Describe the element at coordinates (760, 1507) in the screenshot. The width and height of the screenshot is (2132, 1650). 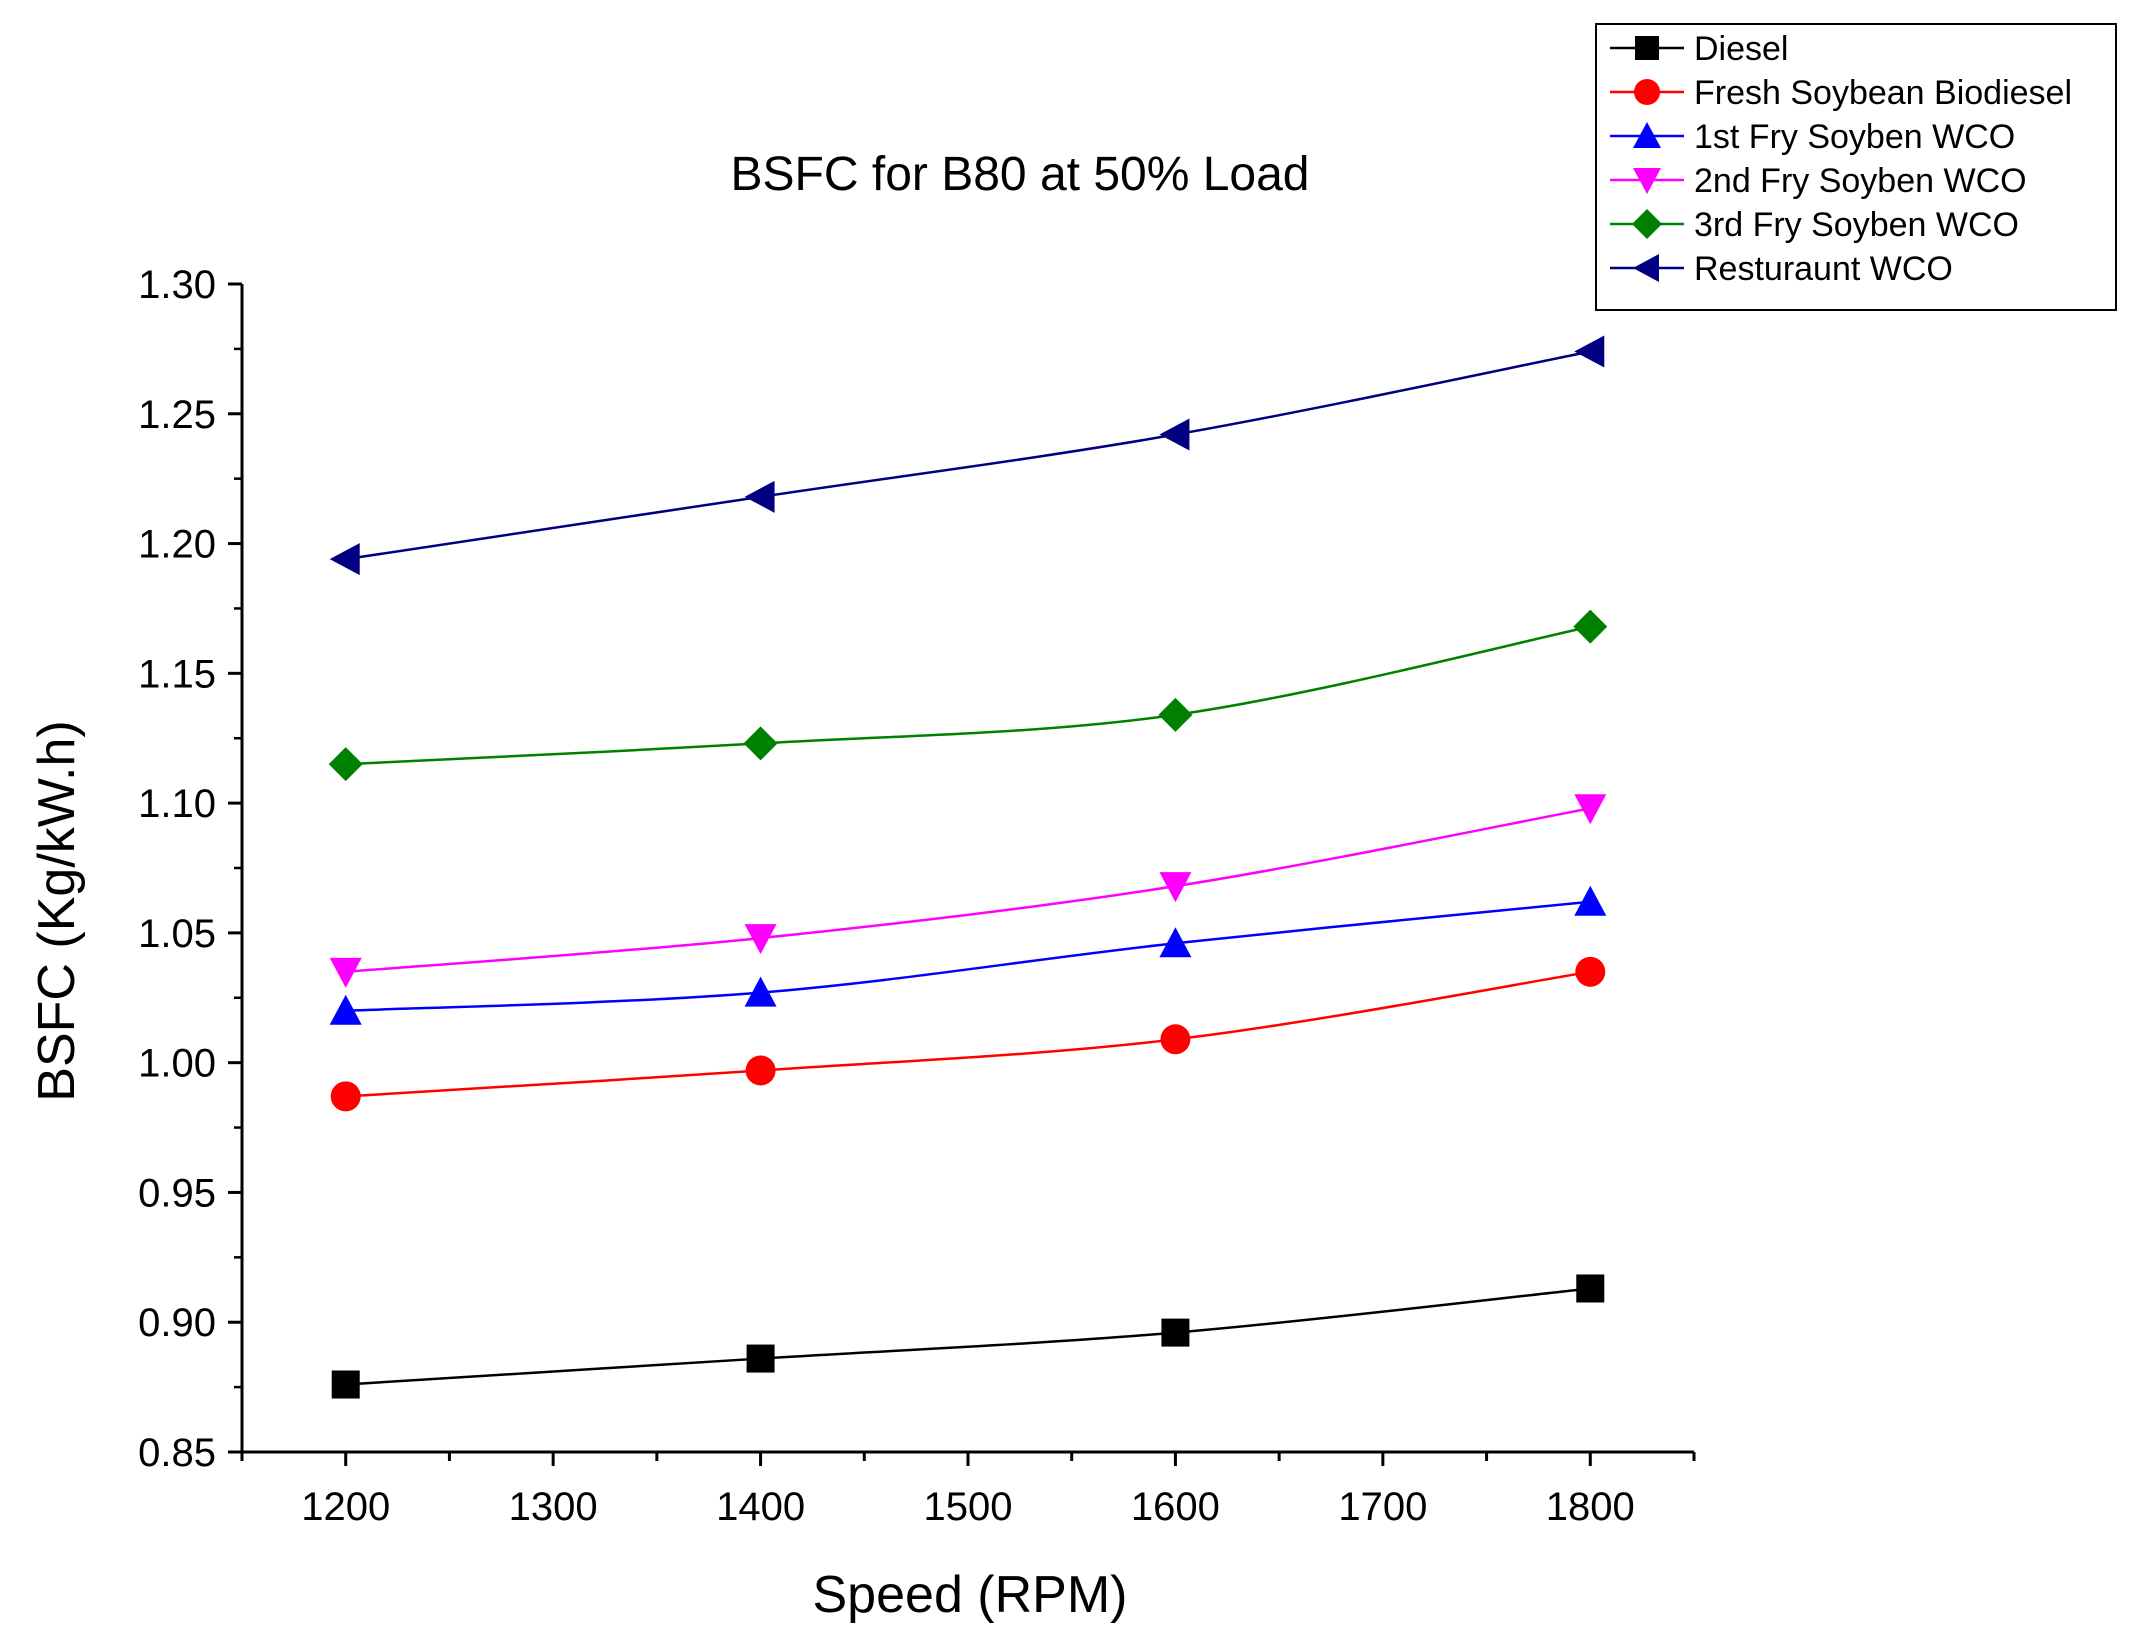
I see `x-tick-label: 1400` at that location.